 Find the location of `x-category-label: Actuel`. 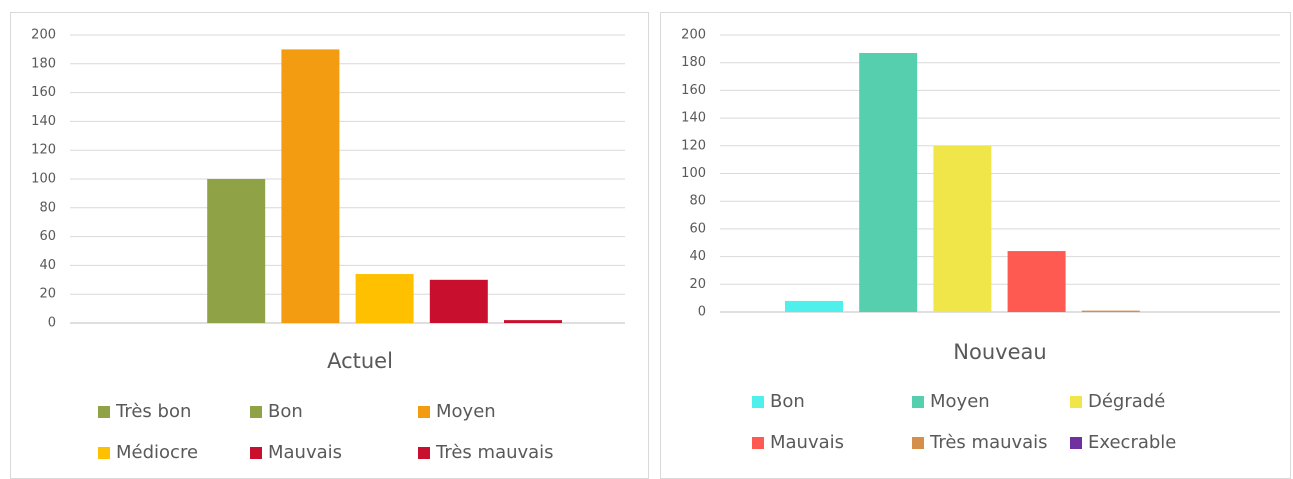

x-category-label: Actuel is located at coordinates (360, 361).